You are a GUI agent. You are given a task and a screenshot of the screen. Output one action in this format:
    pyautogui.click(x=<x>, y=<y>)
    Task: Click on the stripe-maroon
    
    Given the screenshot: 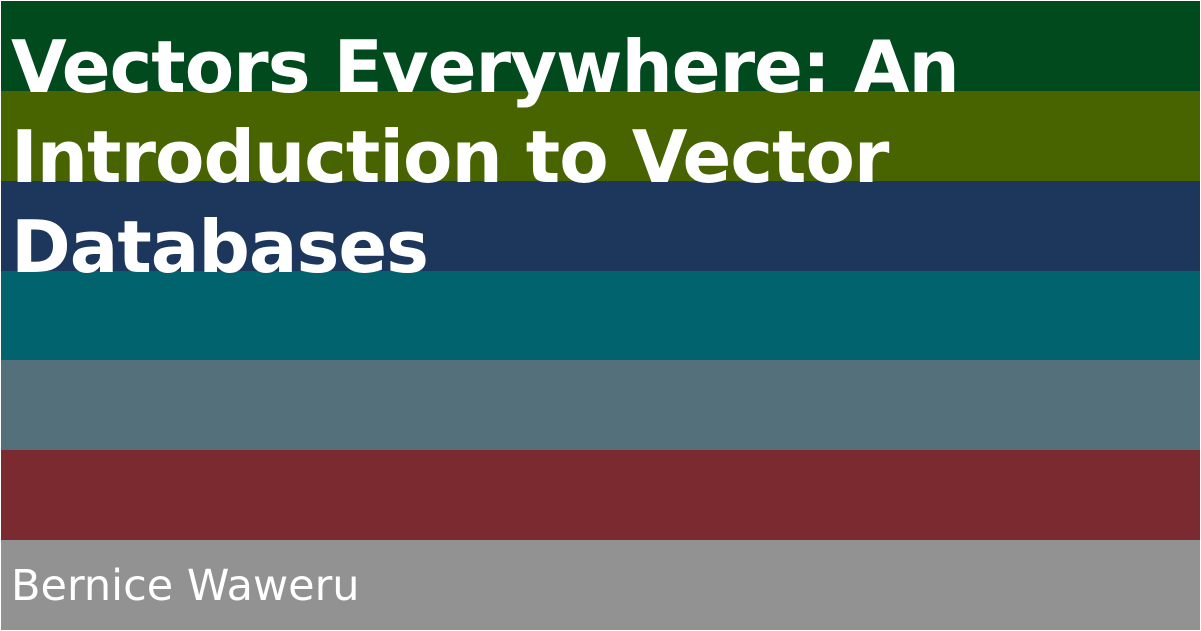 What is the action you would take?
    pyautogui.click(x=600, y=495)
    